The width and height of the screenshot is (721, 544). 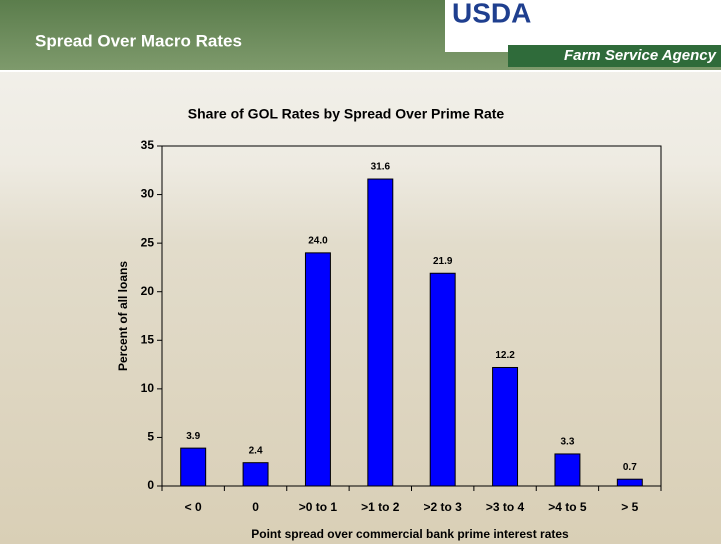 What do you see at coordinates (630, 467) in the screenshot?
I see `data-label: 0.7` at bounding box center [630, 467].